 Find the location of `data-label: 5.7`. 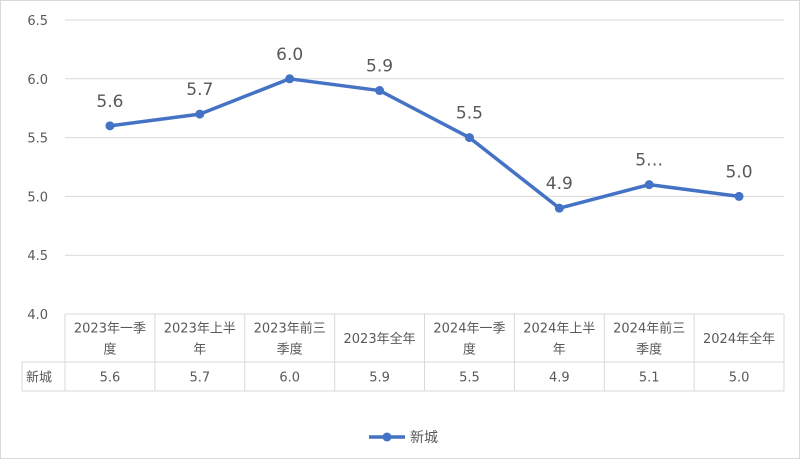

data-label: 5.7 is located at coordinates (199, 90).